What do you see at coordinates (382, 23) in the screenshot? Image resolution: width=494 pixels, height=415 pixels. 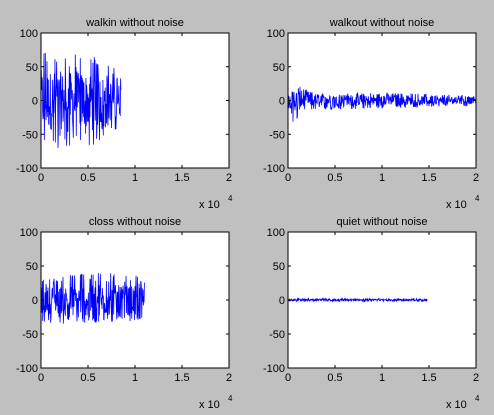 I see `subplot-title: walkout without noise` at bounding box center [382, 23].